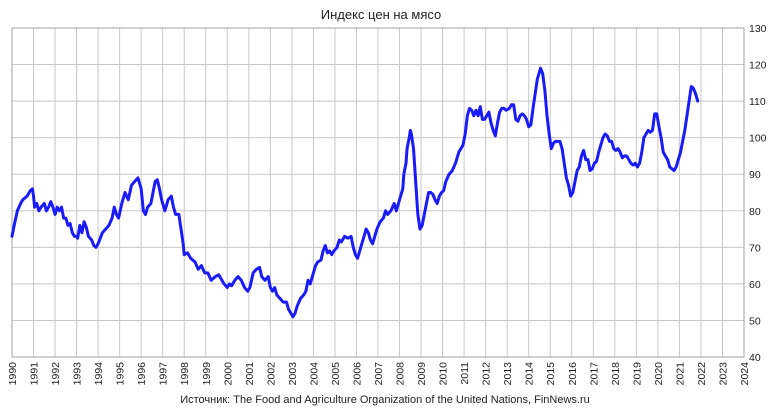  I want to click on y-tick-label: 50, so click(755, 321).